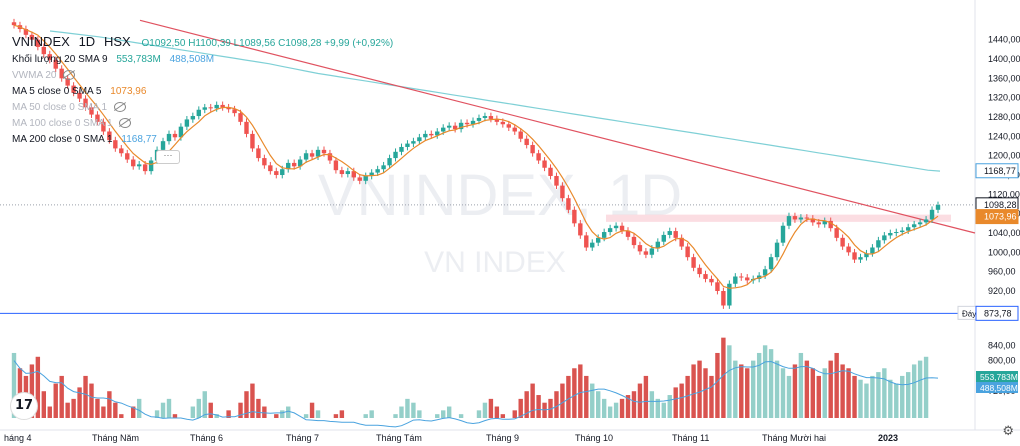 The width and height of the screenshot is (1020, 446). What do you see at coordinates (117, 41) in the screenshot?
I see `exchange-label: HSX` at bounding box center [117, 41].